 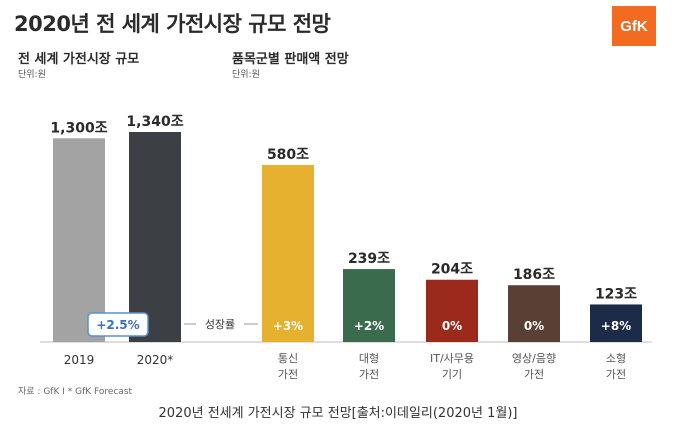 I want to click on x-tick-label: 2020*, so click(x=155, y=360).